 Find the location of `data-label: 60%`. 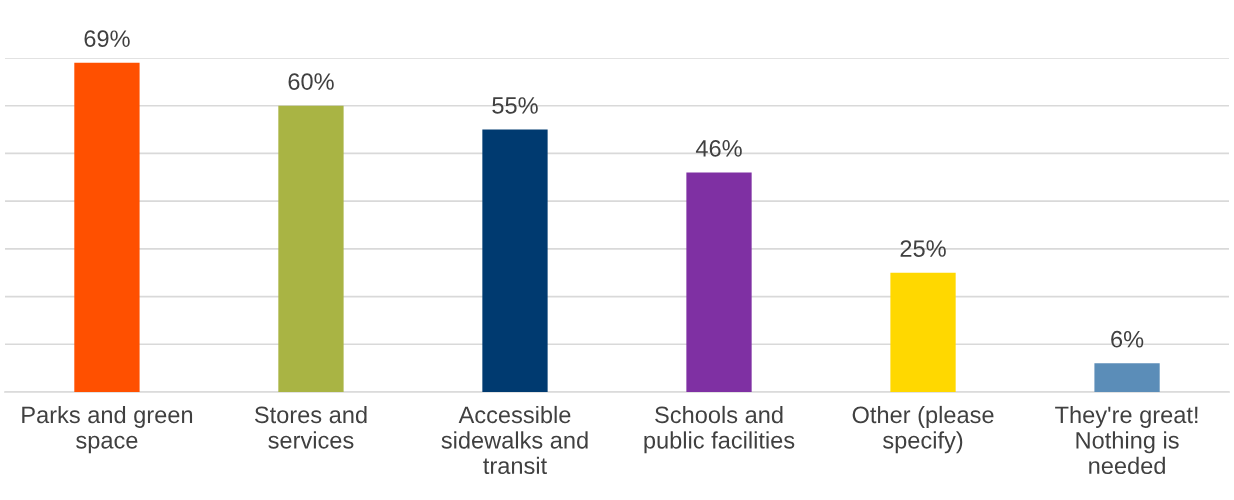

data-label: 60% is located at coordinates (311, 81).